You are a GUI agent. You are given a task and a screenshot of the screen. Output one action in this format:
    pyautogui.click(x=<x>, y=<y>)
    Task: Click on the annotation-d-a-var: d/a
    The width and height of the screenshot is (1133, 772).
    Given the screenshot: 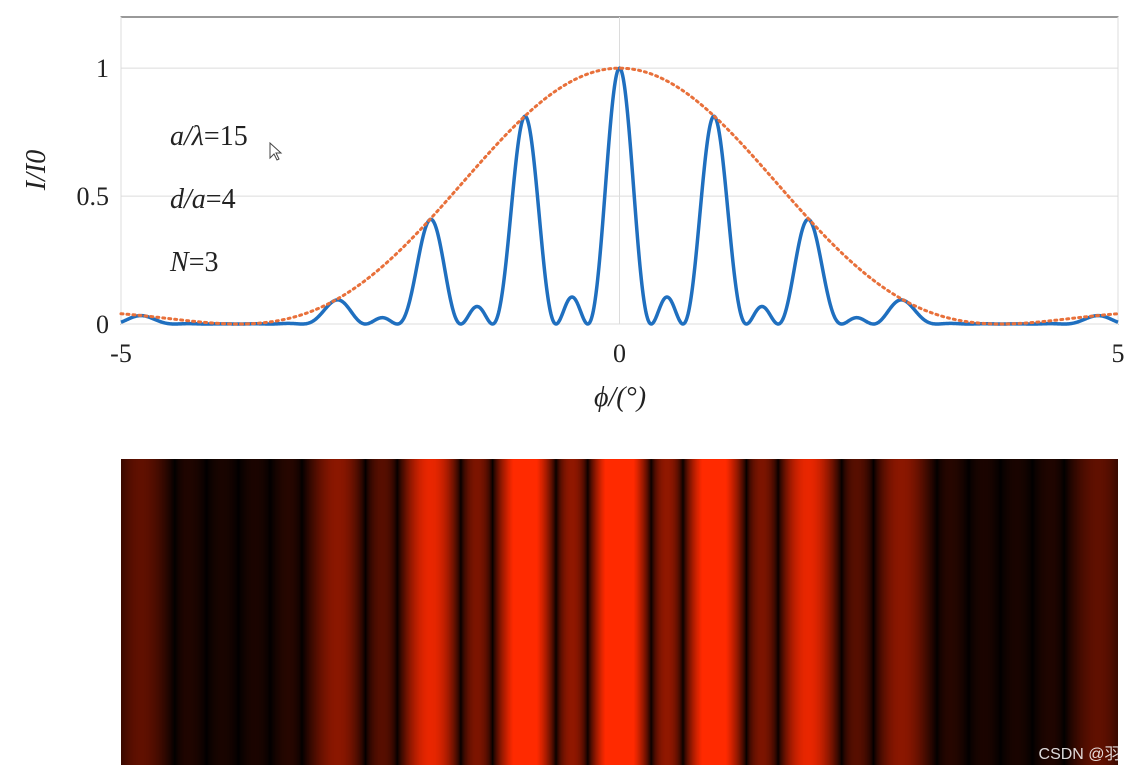 What is the action you would take?
    pyautogui.click(x=188, y=199)
    